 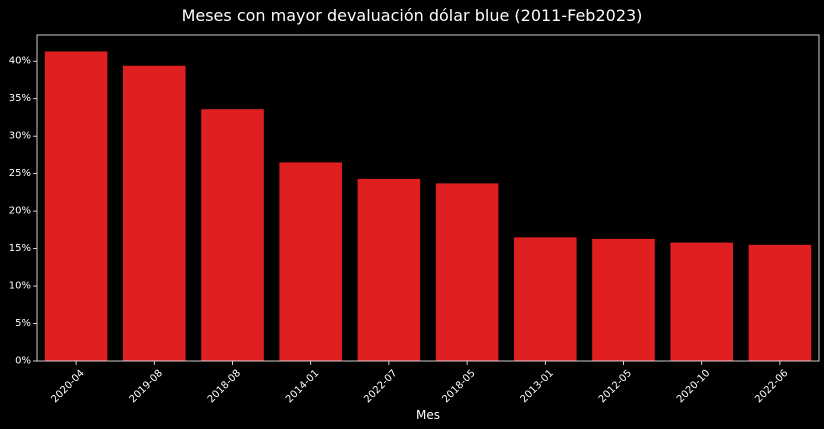 What do you see at coordinates (20, 98) in the screenshot?
I see `y-tick-label: 35%` at bounding box center [20, 98].